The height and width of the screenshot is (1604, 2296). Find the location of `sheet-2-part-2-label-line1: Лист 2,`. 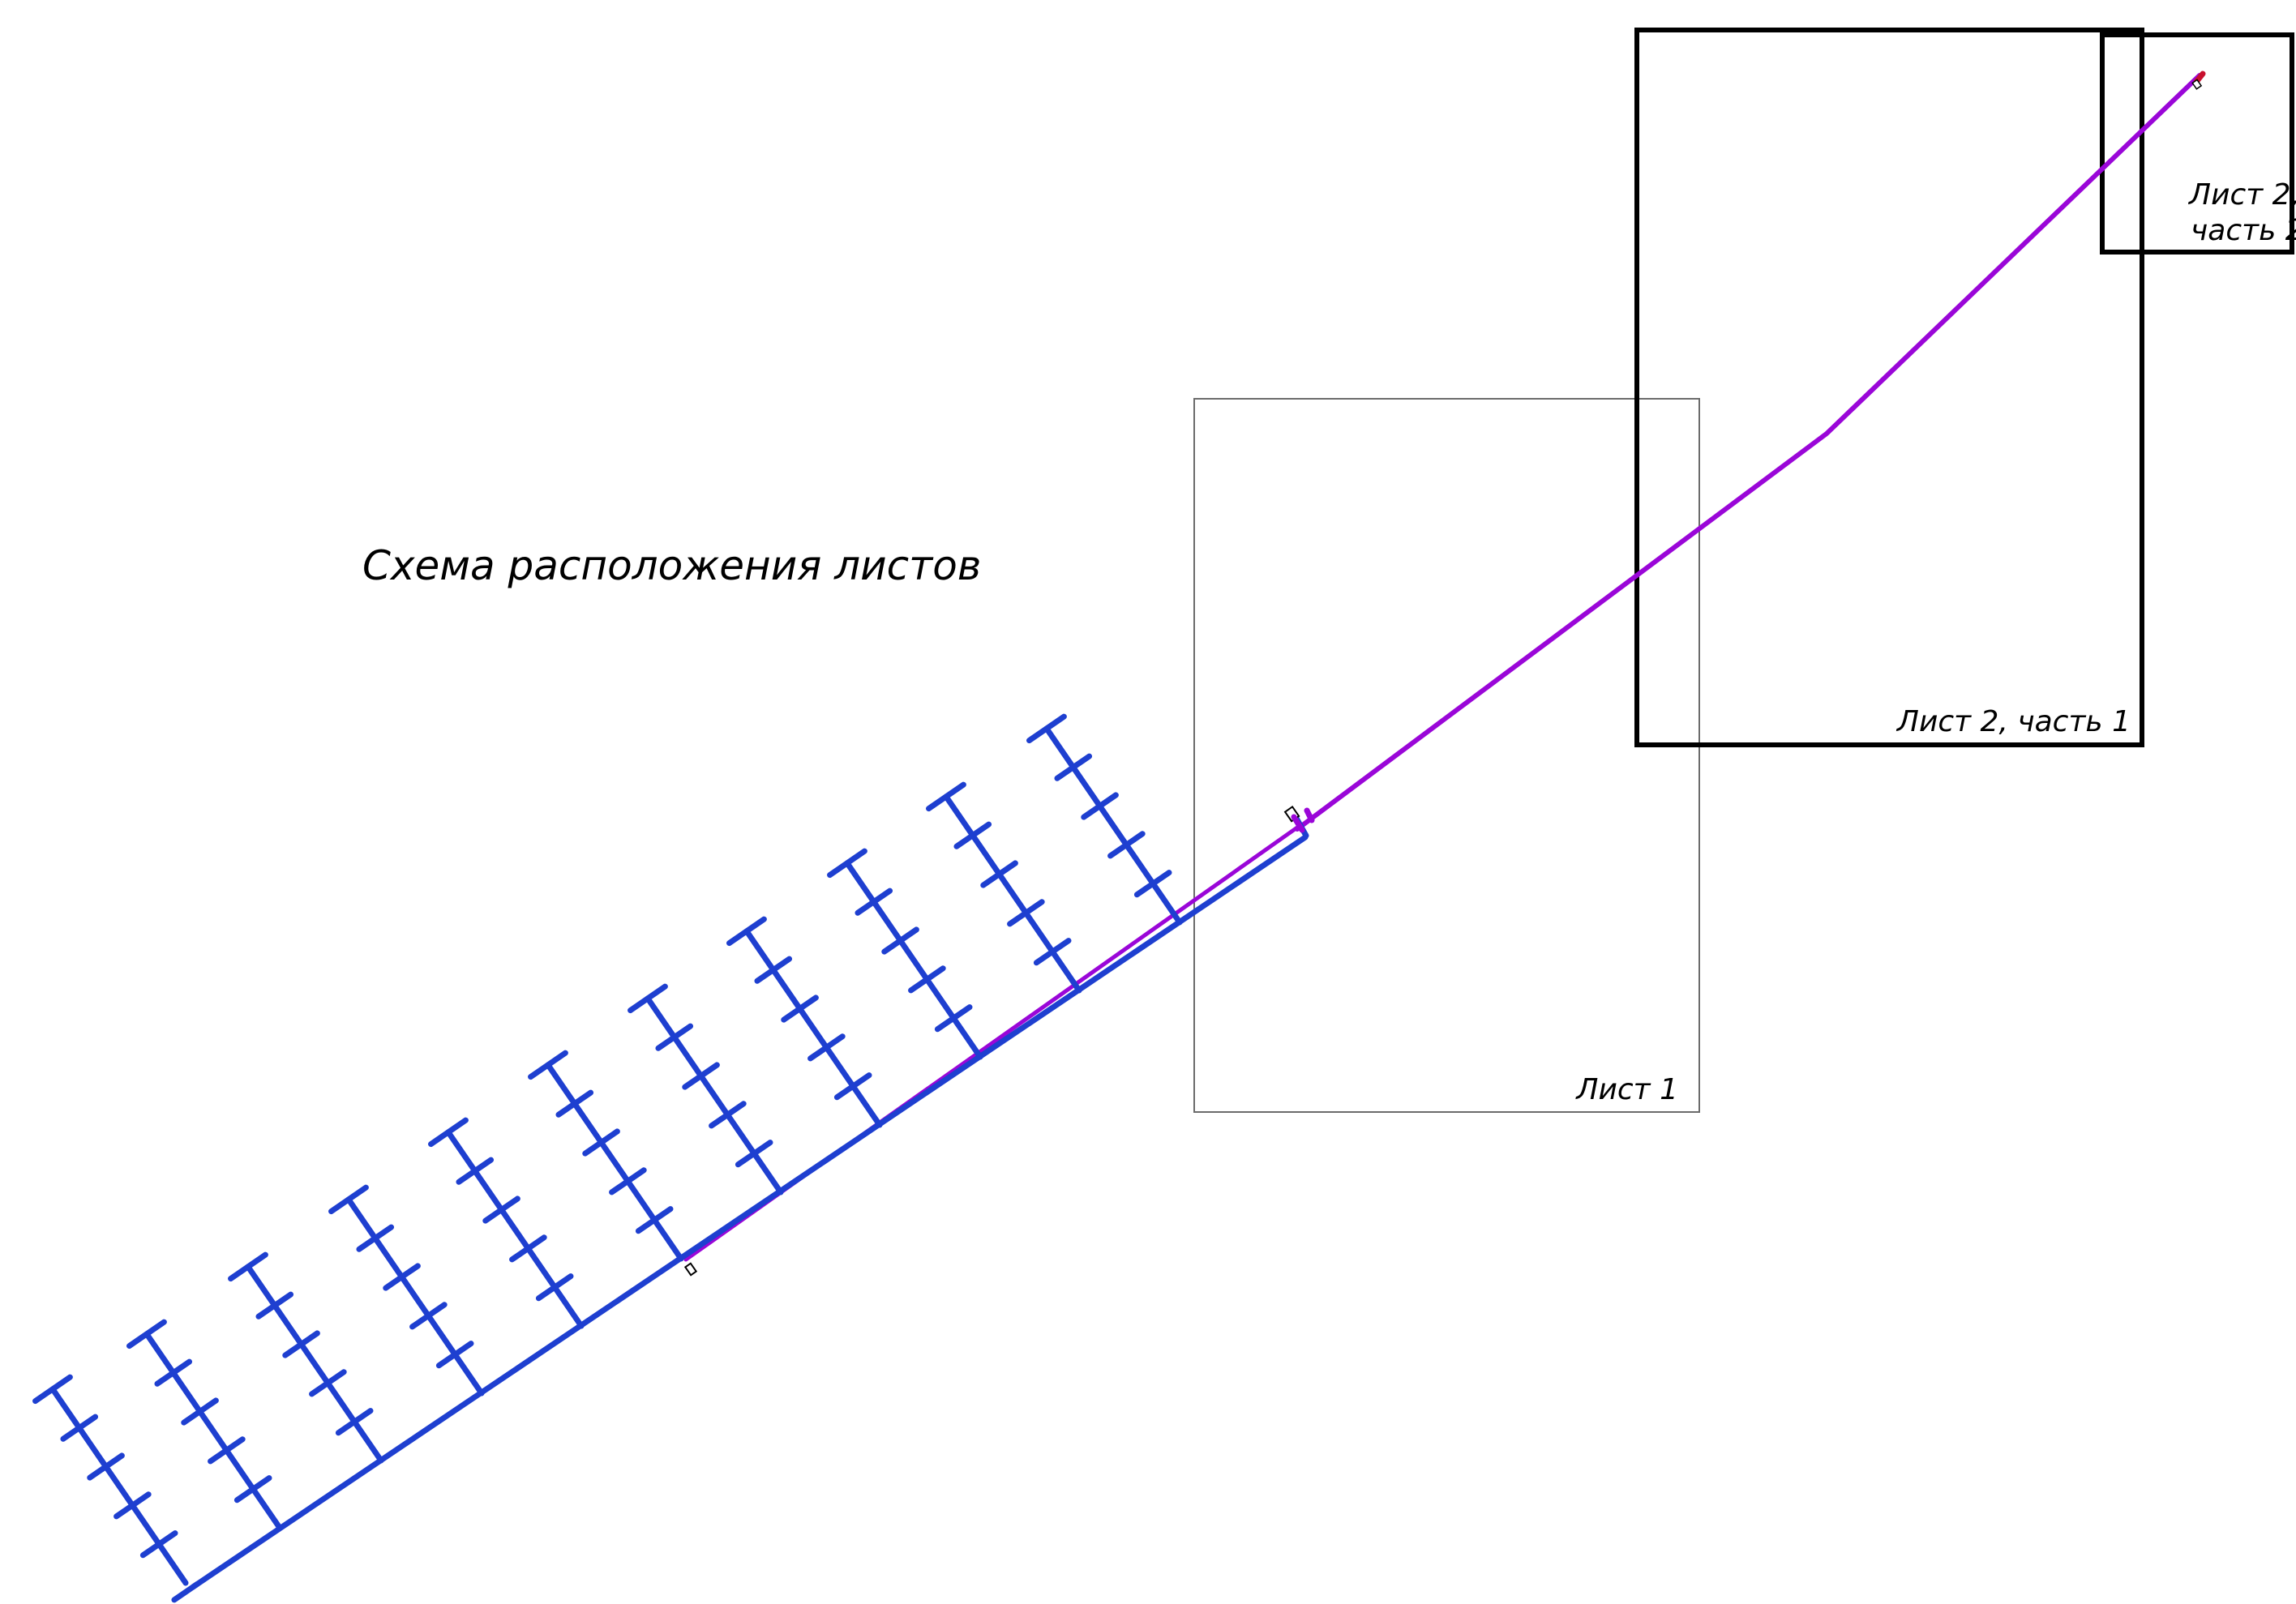

sheet-2-part-2-label-line1: Лист 2, is located at coordinates (2241, 195).